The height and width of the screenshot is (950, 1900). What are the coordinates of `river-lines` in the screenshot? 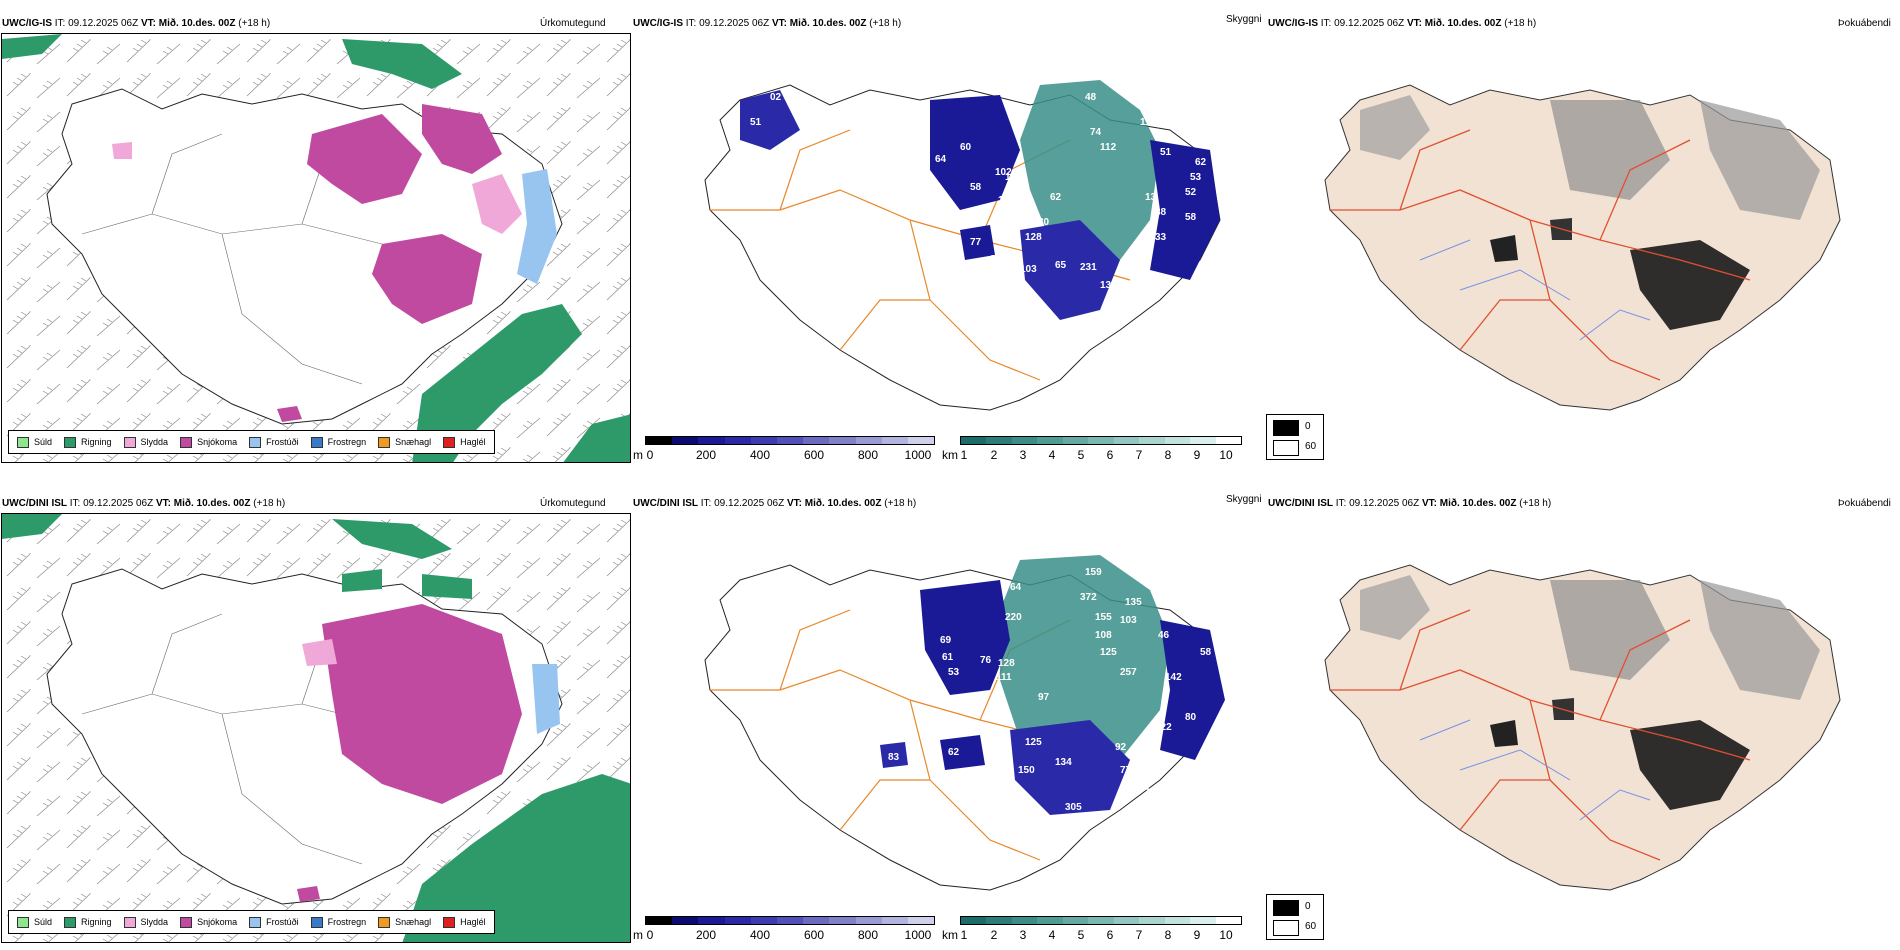 It's located at (1535, 770).